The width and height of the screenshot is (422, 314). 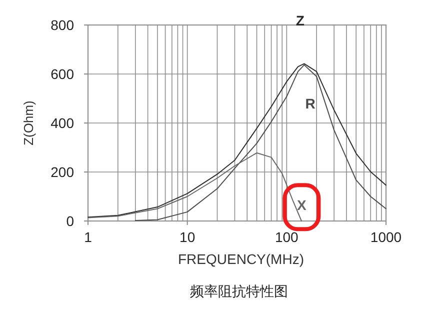 I want to click on y-tick-label: 600, so click(x=62, y=74).